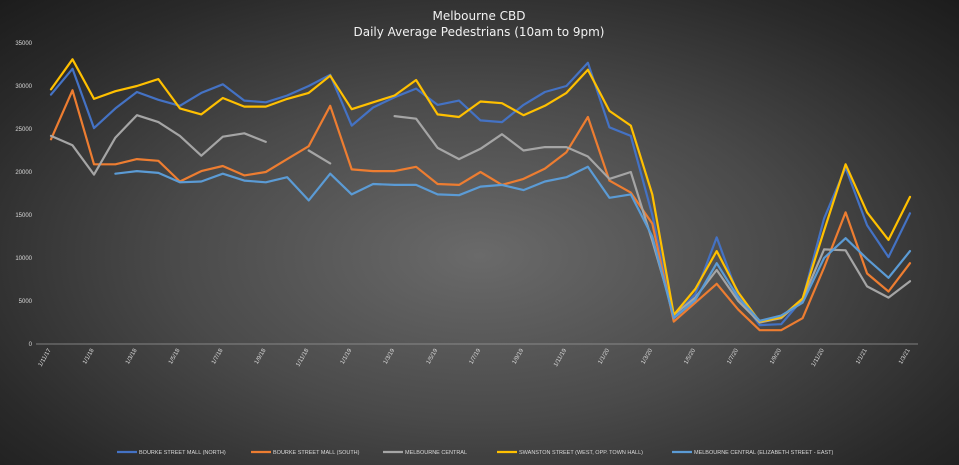  What do you see at coordinates (560, 357) in the screenshot?
I see `x-tick-label: 1/11/19` at bounding box center [560, 357].